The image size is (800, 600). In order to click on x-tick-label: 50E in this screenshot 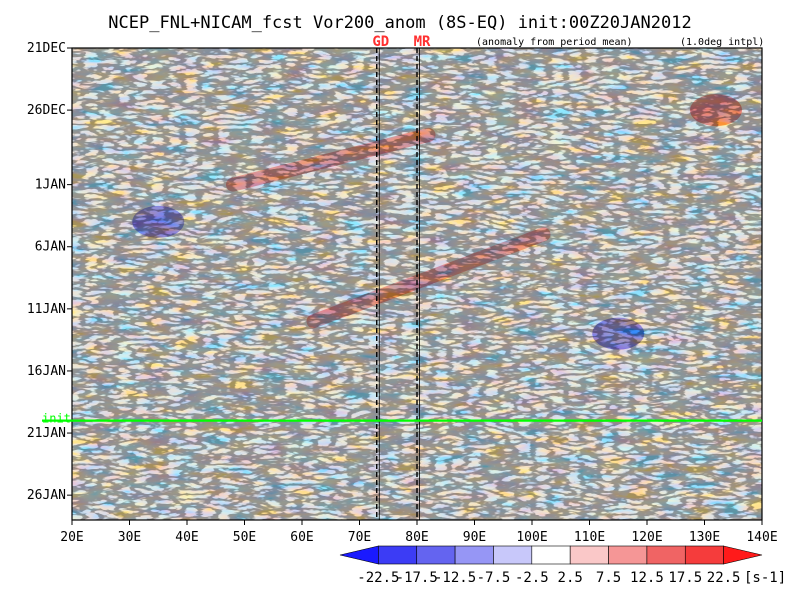, I will do `click(244, 537)`.